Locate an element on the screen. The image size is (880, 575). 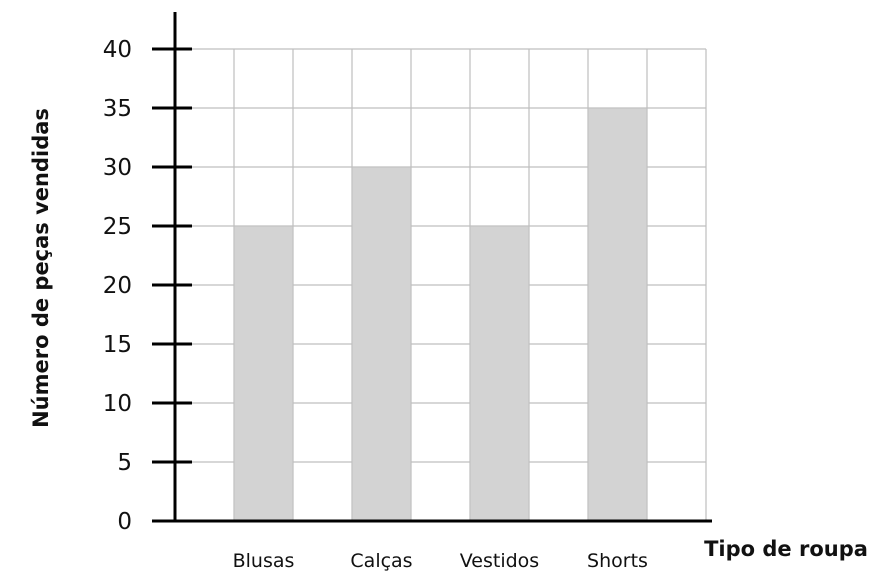
y-axis-title: Número de peças vendidas is located at coordinates (41, 268).